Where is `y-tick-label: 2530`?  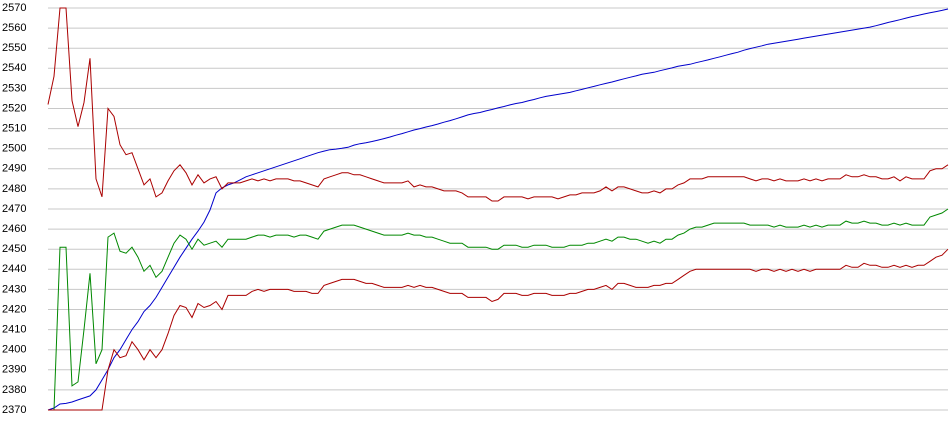 y-tick-label: 2530 is located at coordinates (14, 88).